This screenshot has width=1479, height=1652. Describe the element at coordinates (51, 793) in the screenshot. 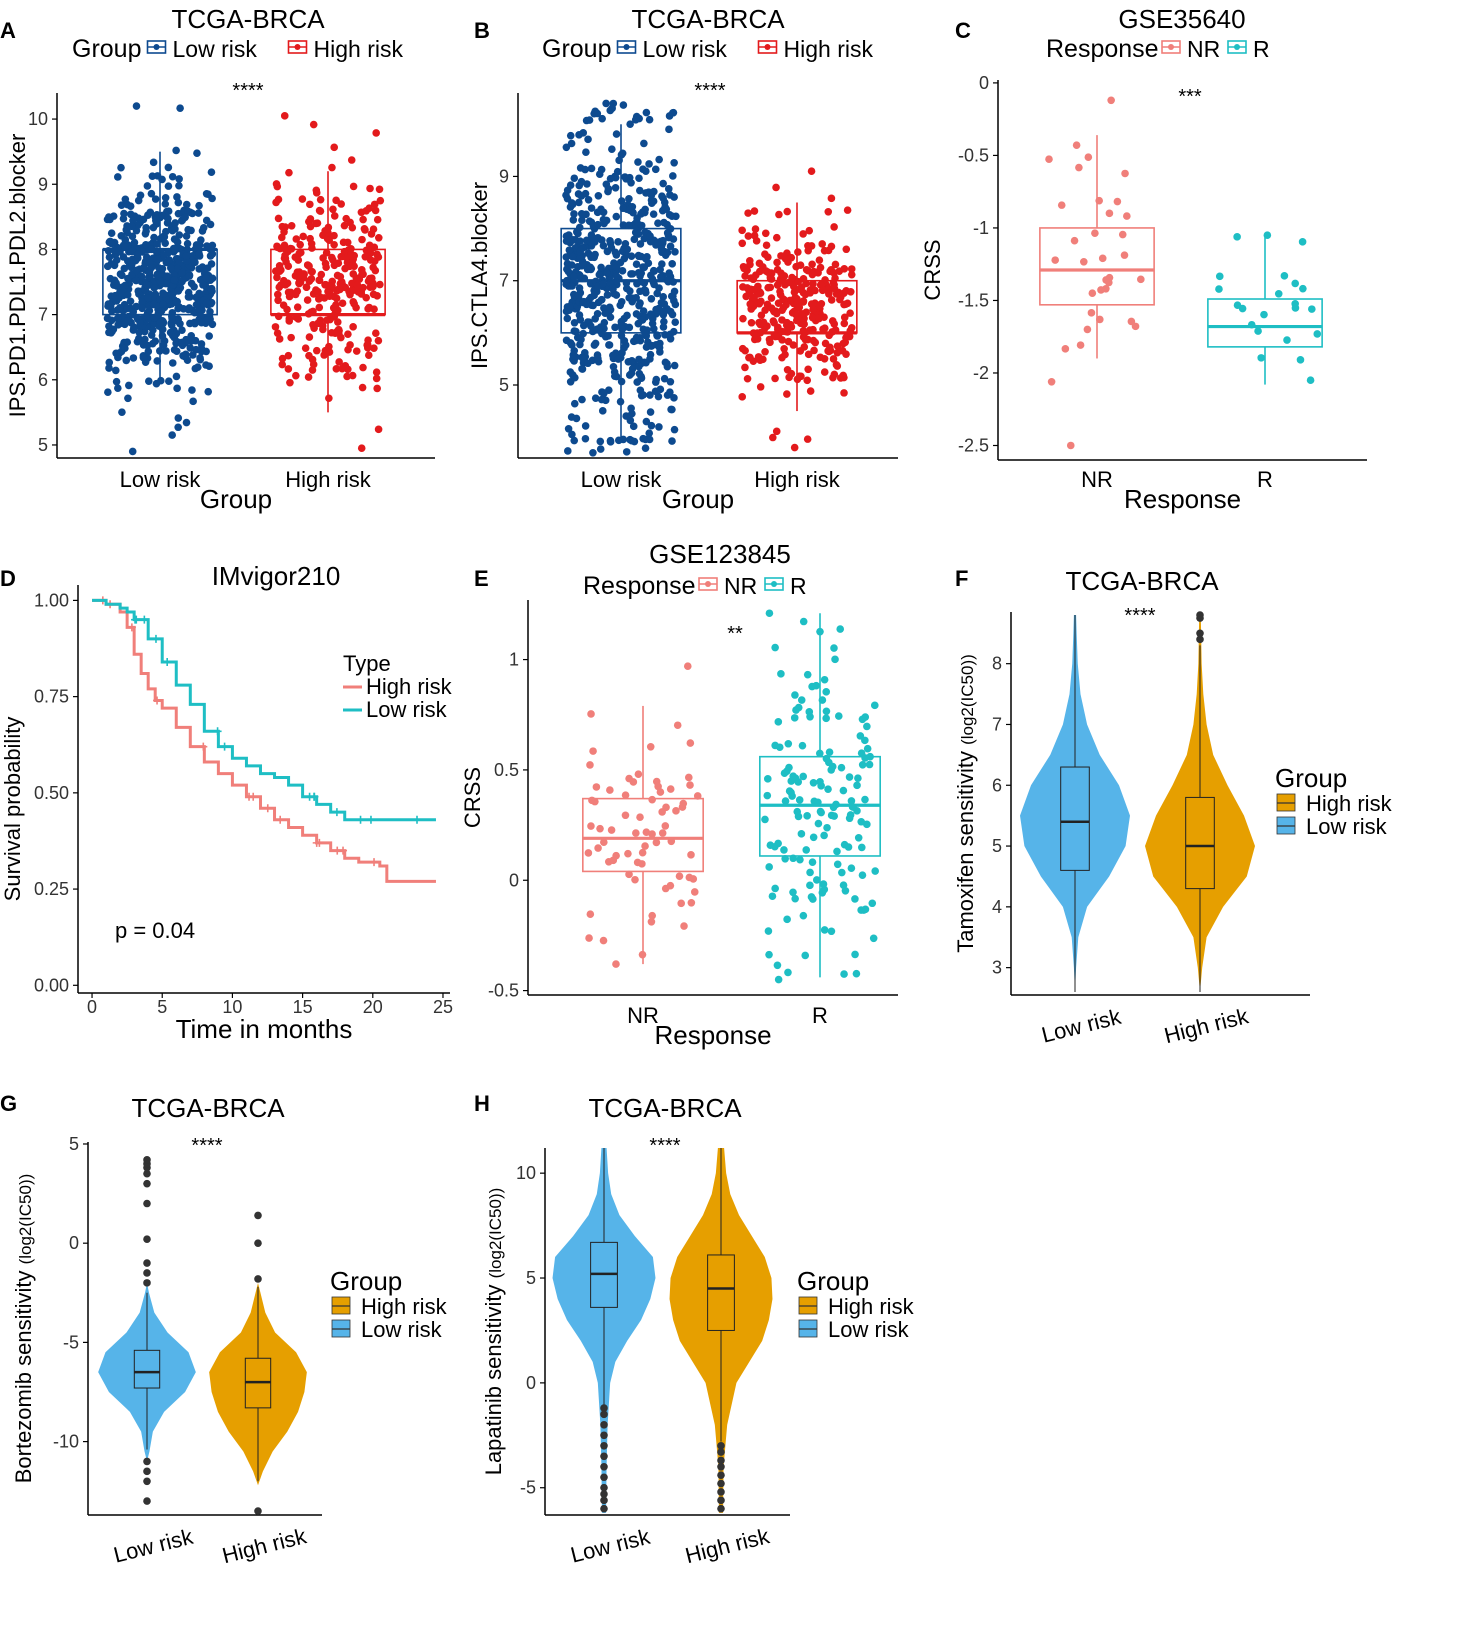

I see `y-tick-label: 0.50` at that location.